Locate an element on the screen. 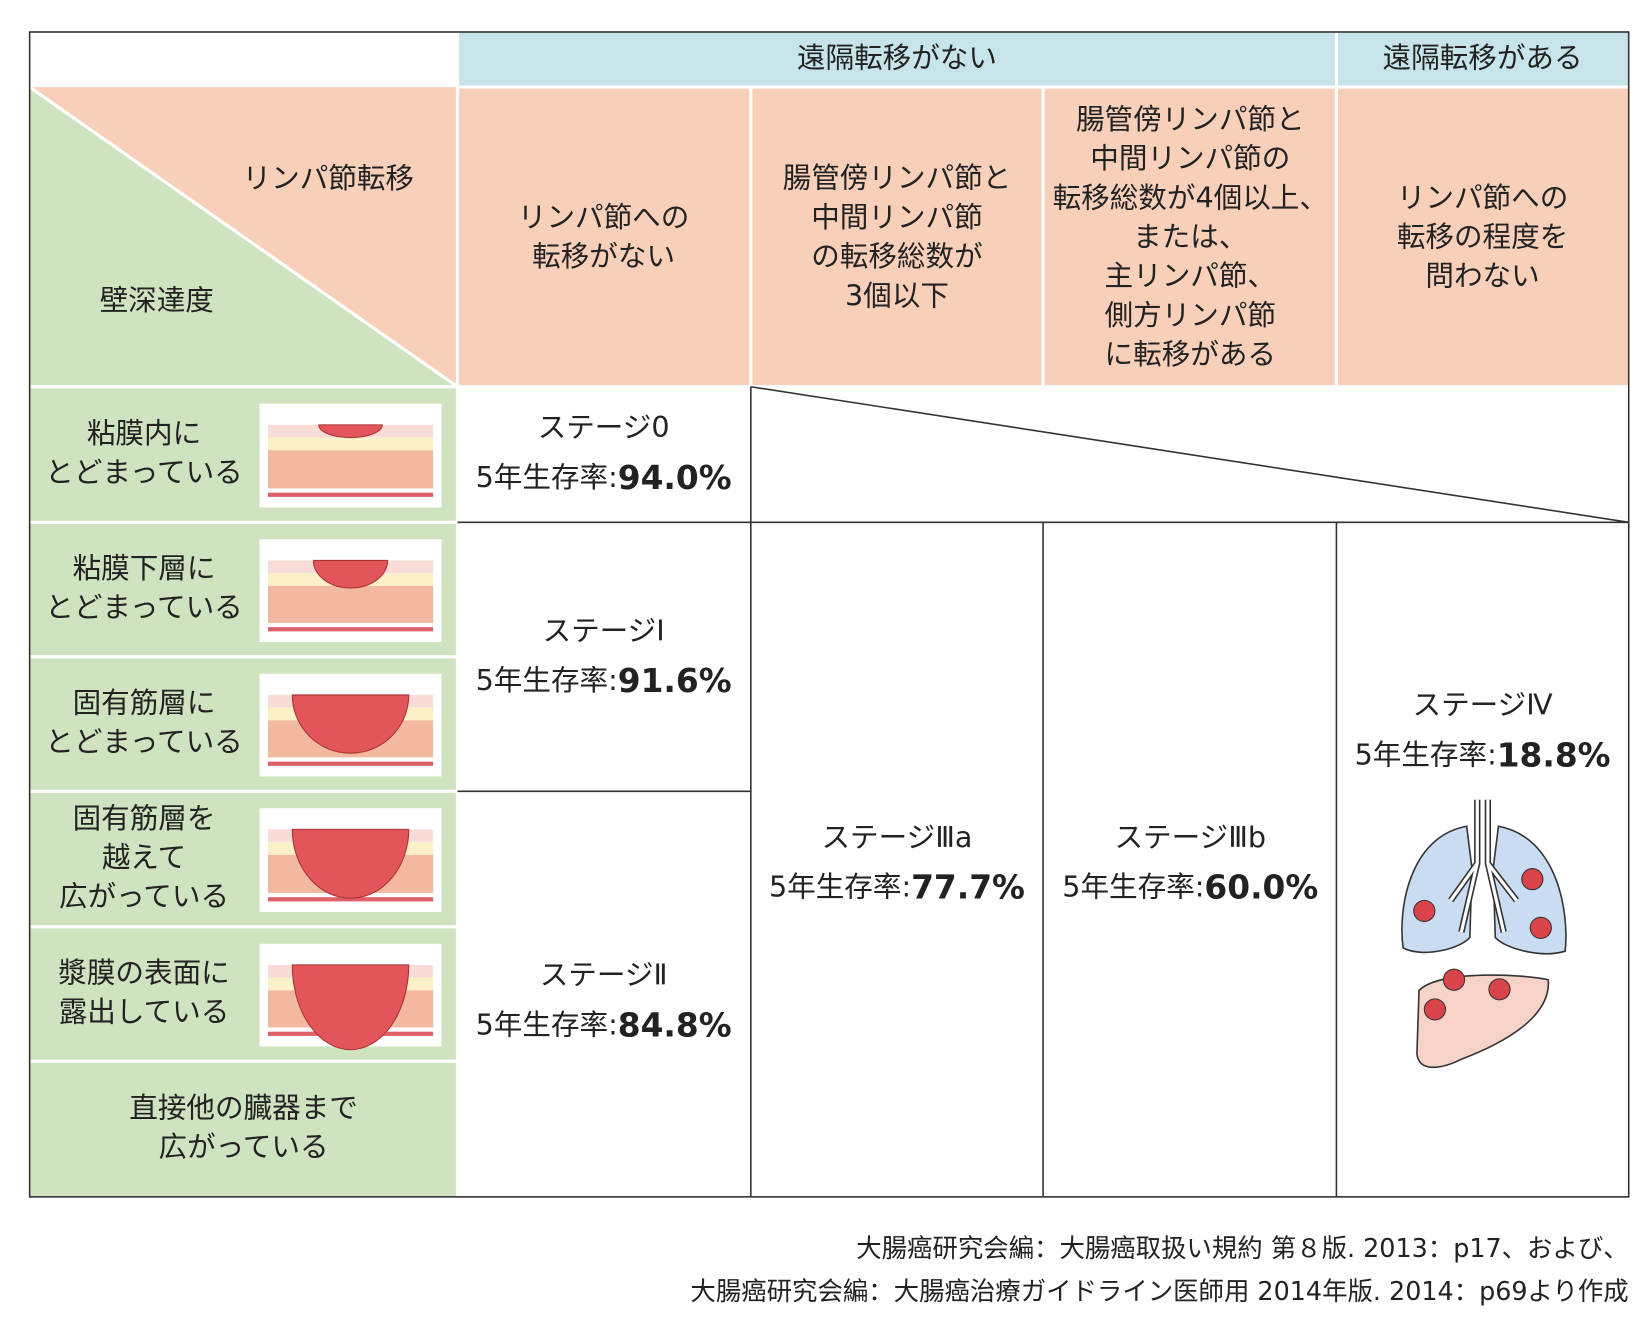 This screenshot has height=1321, width=1652. column-header: 中間リンパ節の is located at coordinates (1190, 158).